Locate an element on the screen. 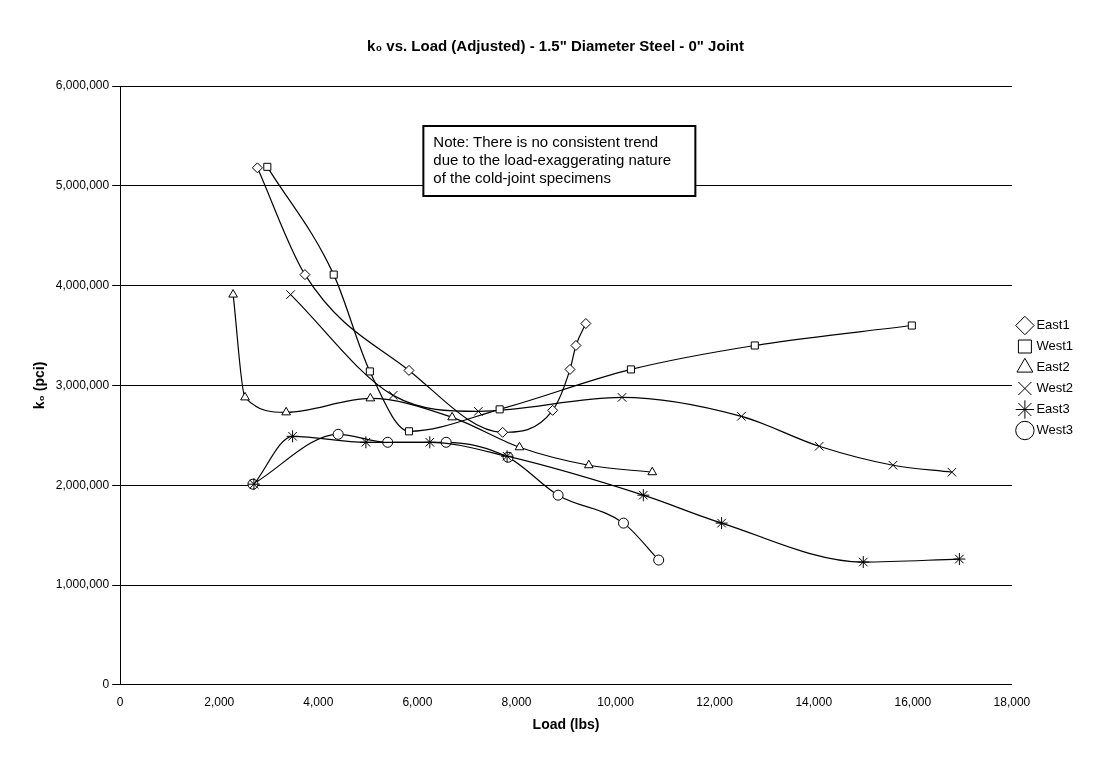 Image resolution: width=1111 pixels, height=762 pixels. y-tick-label: 2,000,000 is located at coordinates (82, 484).